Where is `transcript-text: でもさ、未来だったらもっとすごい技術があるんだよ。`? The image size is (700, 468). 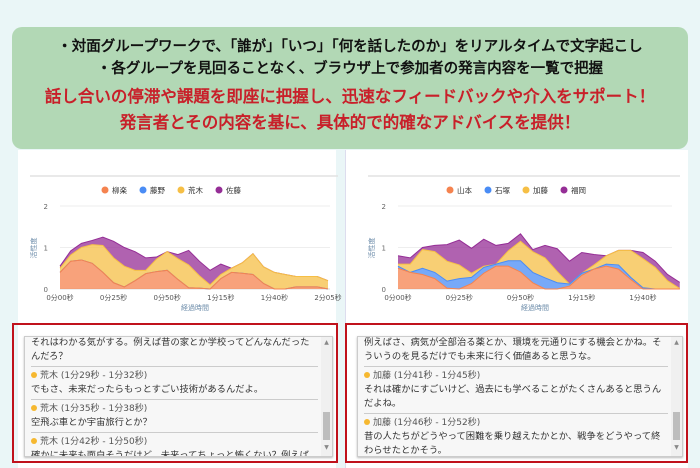
transcript-text: でもさ、未来だったらもっとすごい技術があるんだよ。 is located at coordinates (147, 389).